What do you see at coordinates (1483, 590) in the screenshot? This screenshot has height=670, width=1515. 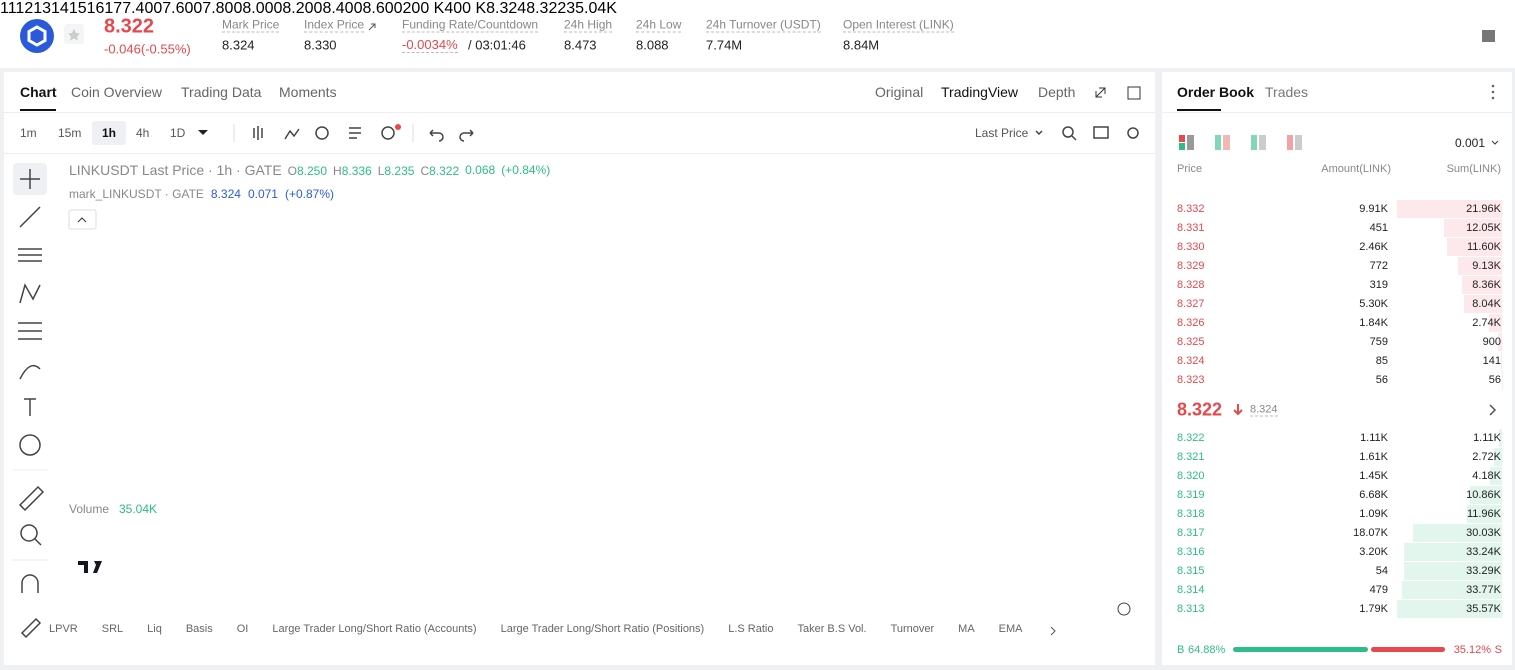 I see `book-sum: 33.77K` at bounding box center [1483, 590].